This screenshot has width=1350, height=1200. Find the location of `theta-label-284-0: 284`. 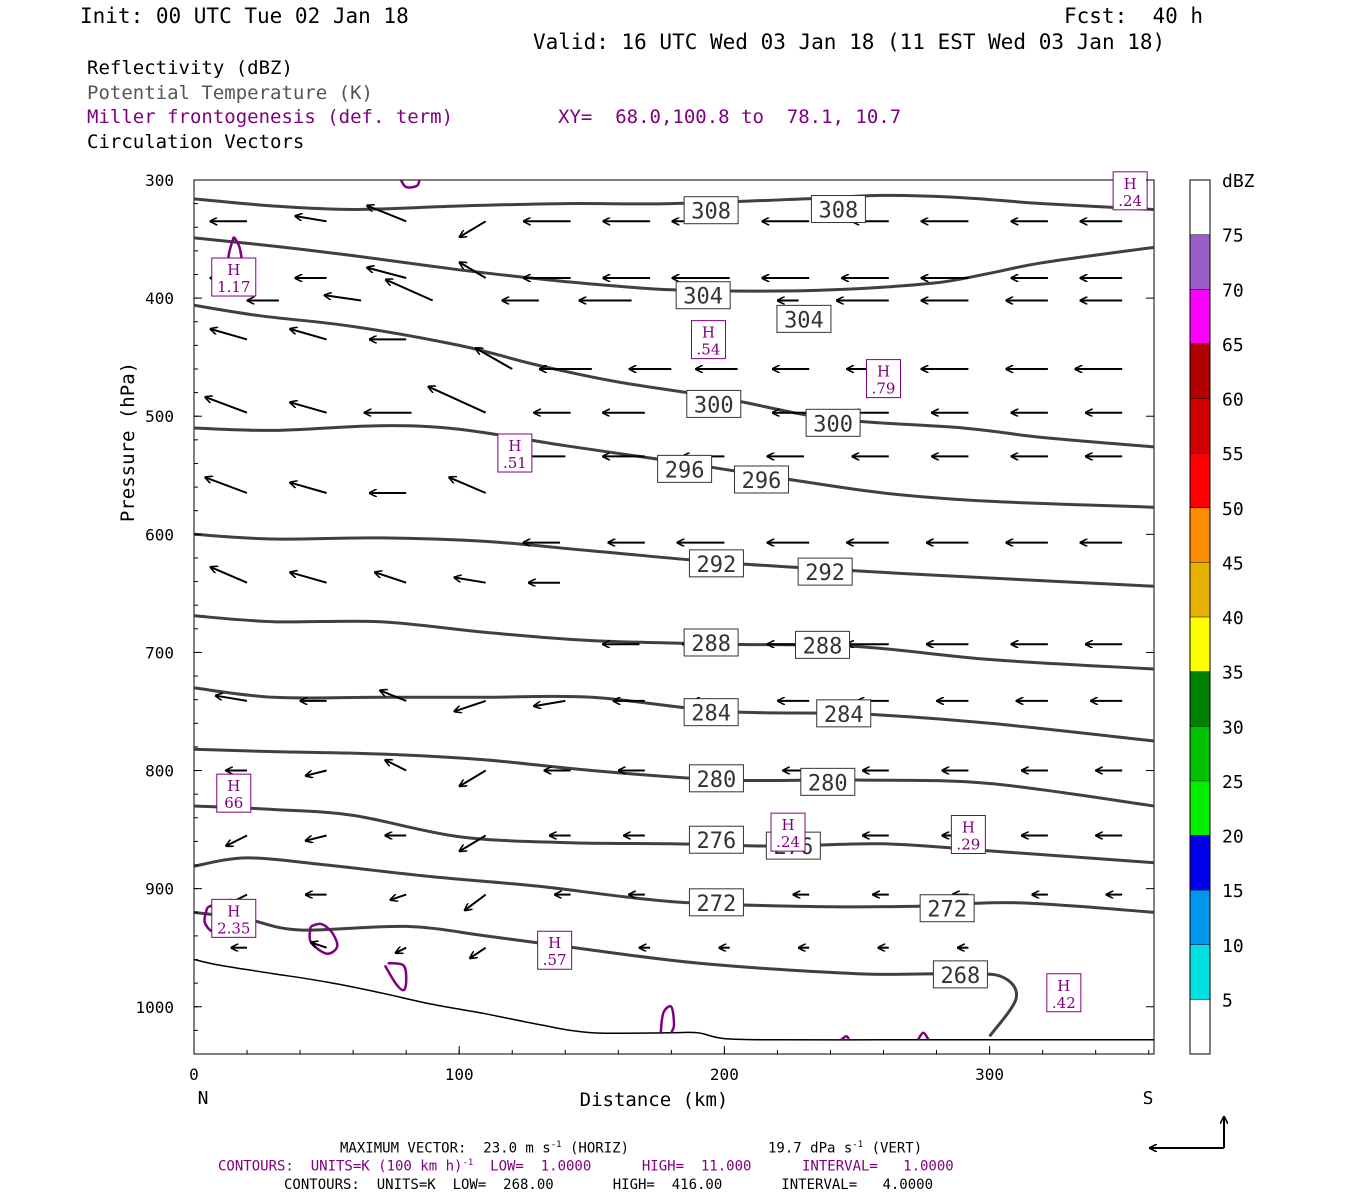

theta-label-284-0: 284 is located at coordinates (711, 712).